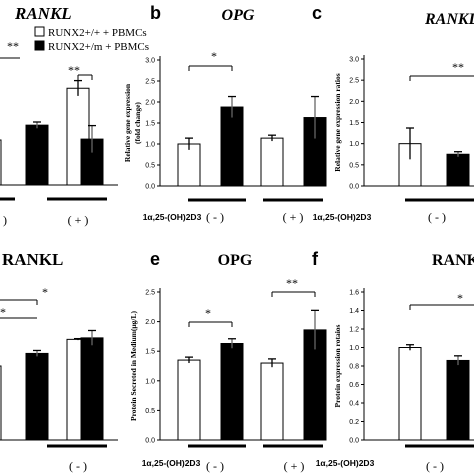  Describe the element at coordinates (354, 385) in the screenshot. I see `panel-f-y-tick-label: 0.6` at that location.